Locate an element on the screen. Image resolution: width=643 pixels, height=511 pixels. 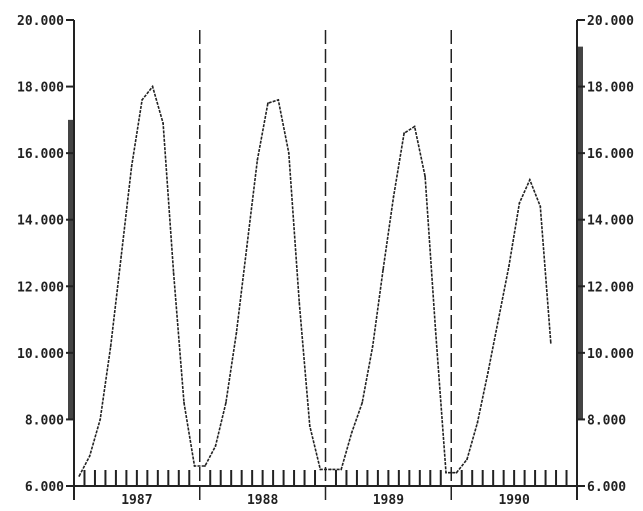
month-tick-marks is located at coordinates (325, 478).